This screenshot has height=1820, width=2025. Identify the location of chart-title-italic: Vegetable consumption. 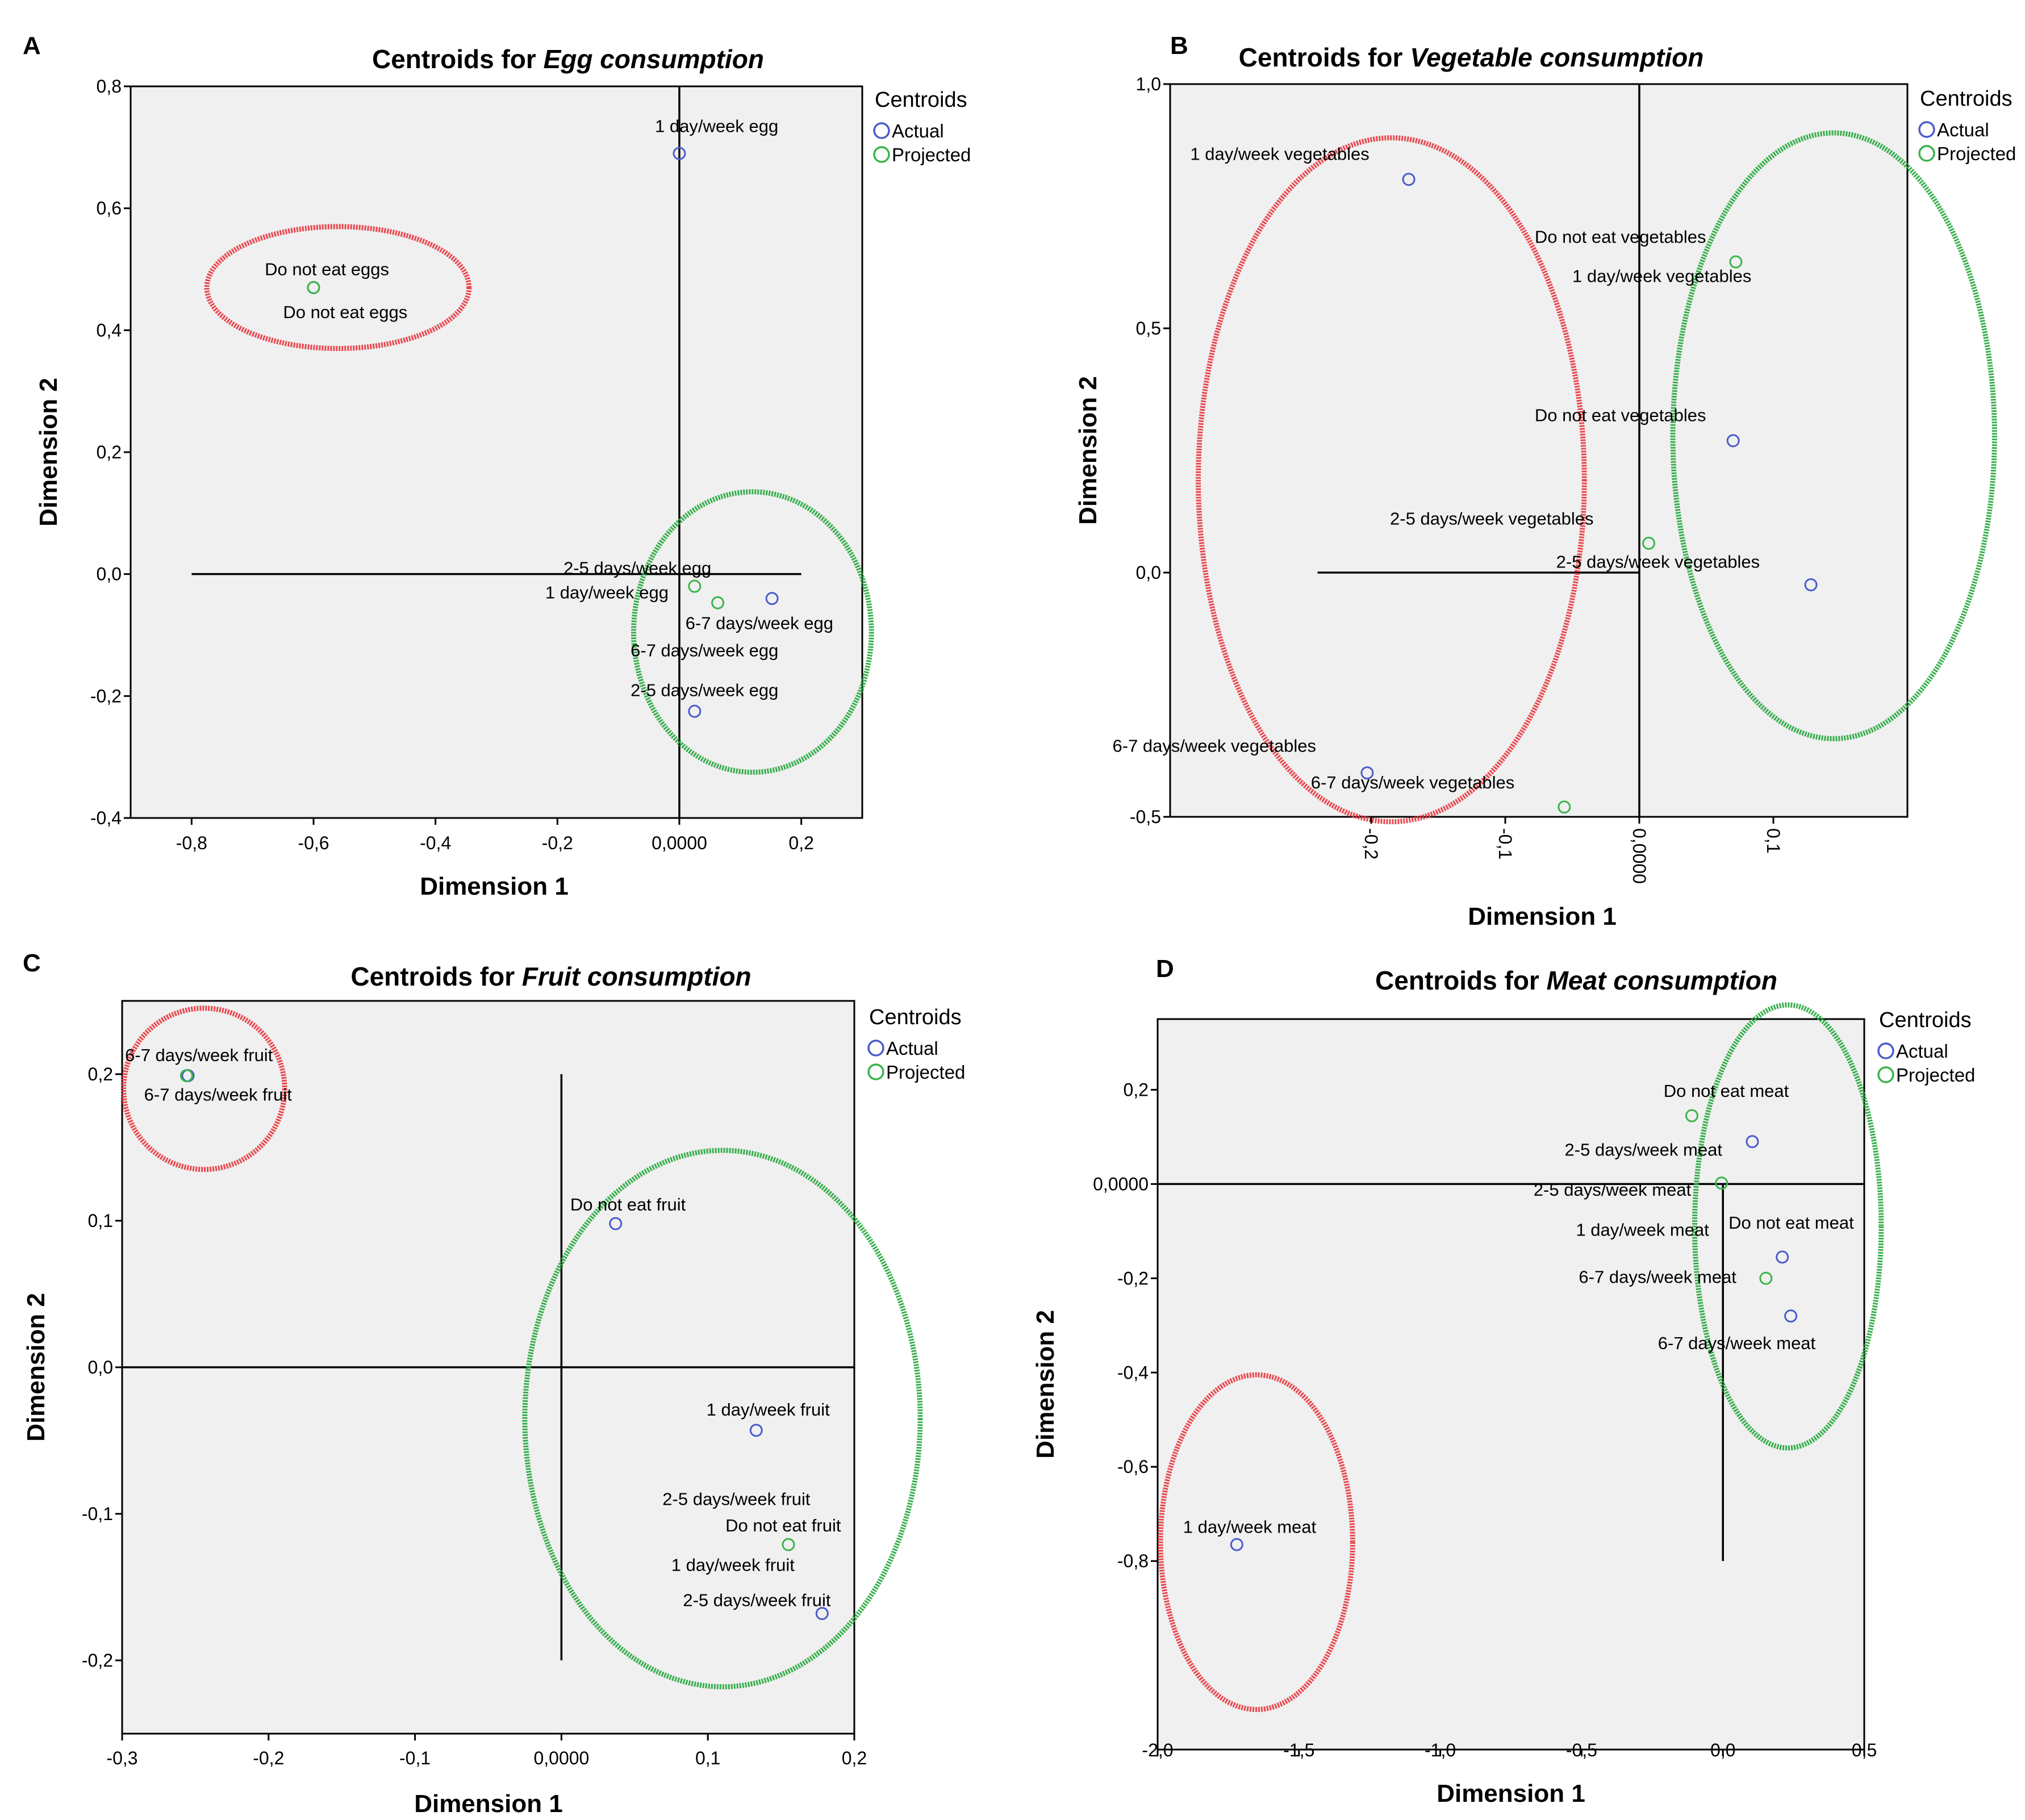
(1556, 58).